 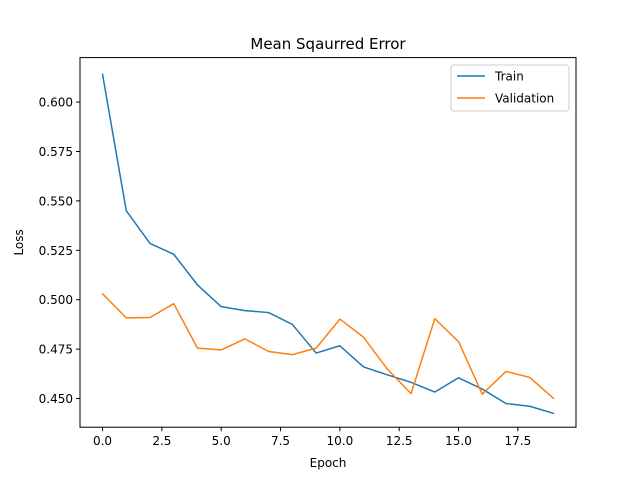 I want to click on x-tick-label: 17.5, so click(x=517, y=441).